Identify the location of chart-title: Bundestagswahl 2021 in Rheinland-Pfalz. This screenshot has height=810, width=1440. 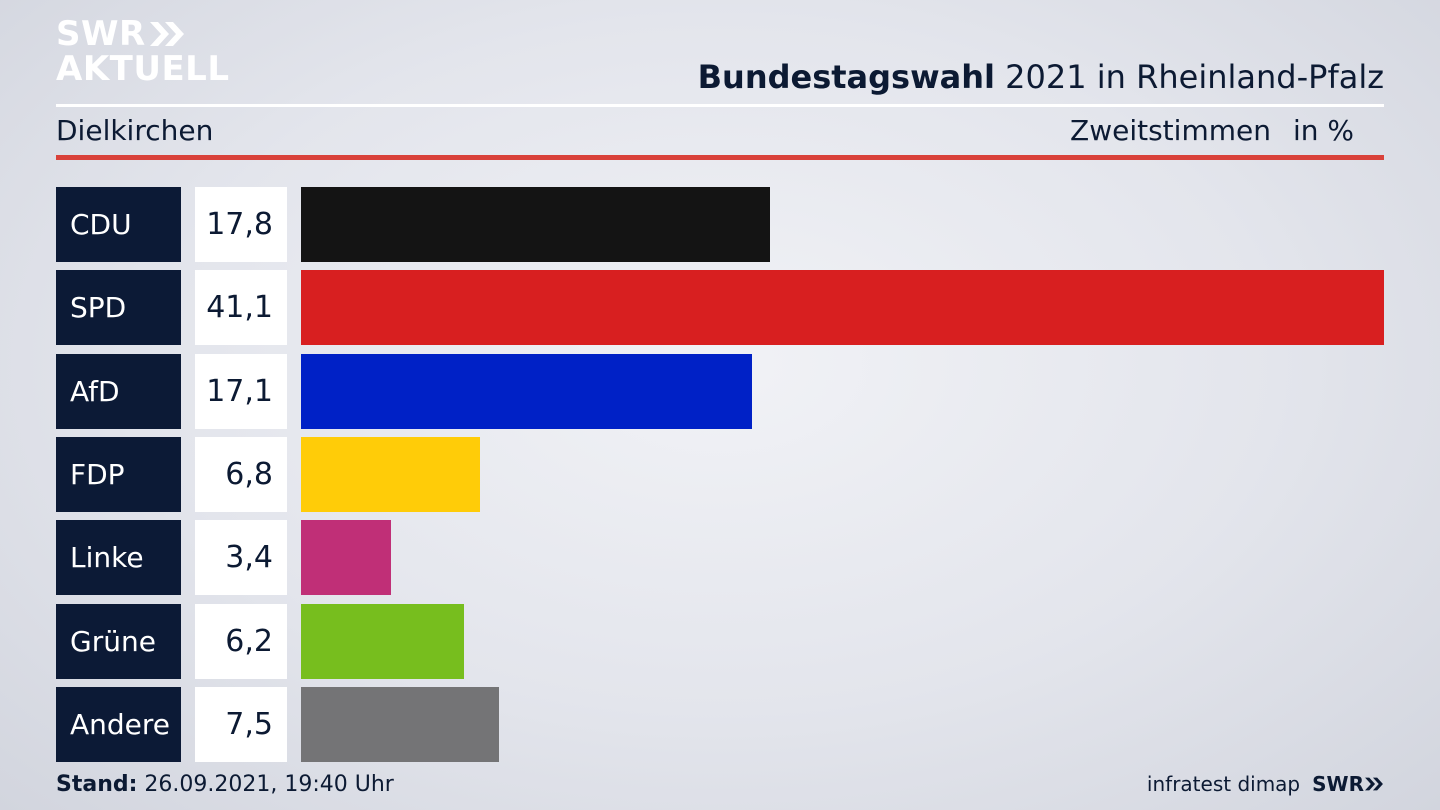
(1041, 77).